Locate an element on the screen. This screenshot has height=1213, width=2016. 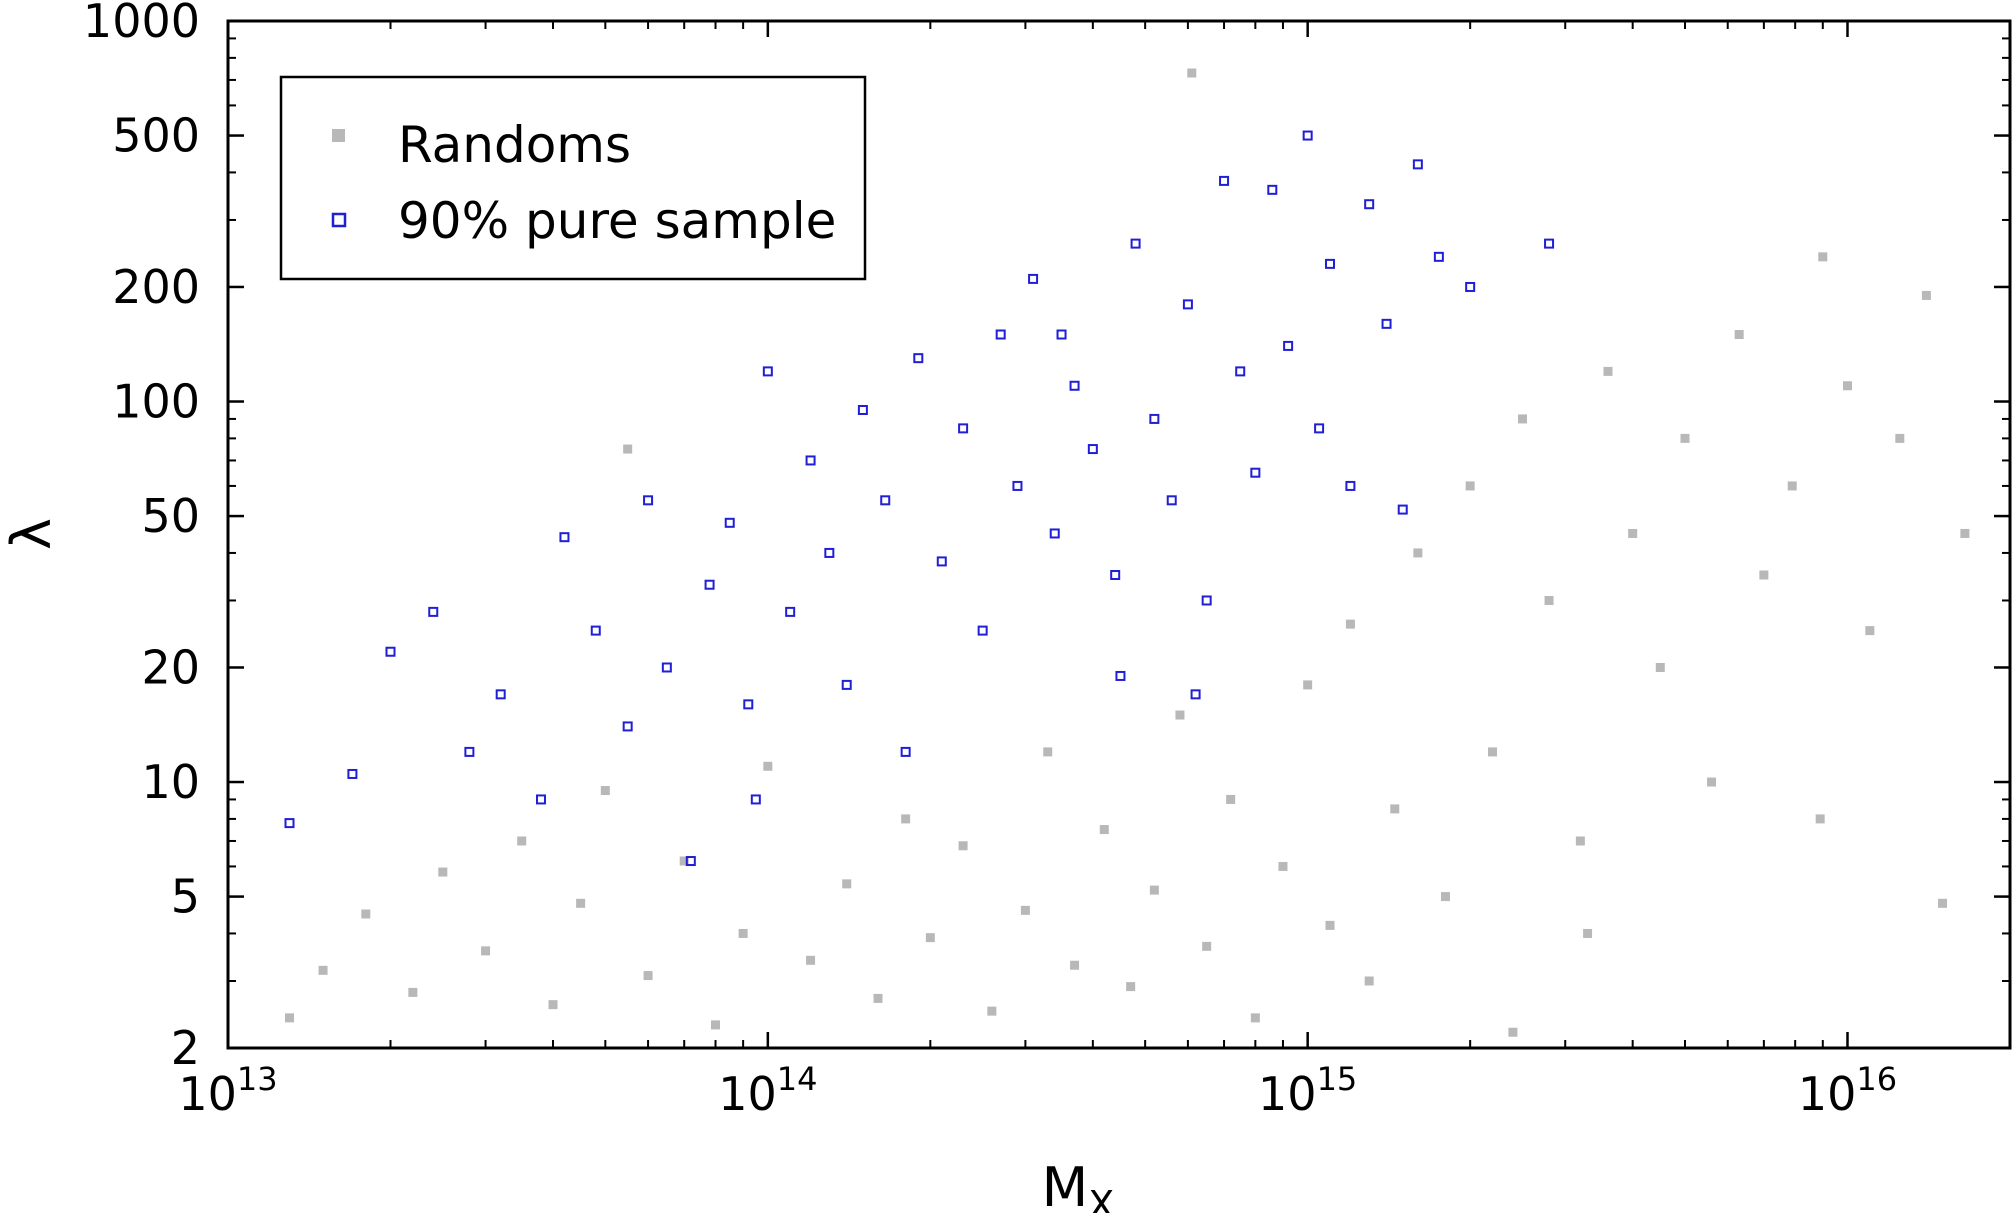
y-tick-label: 100 is located at coordinates (156, 402).